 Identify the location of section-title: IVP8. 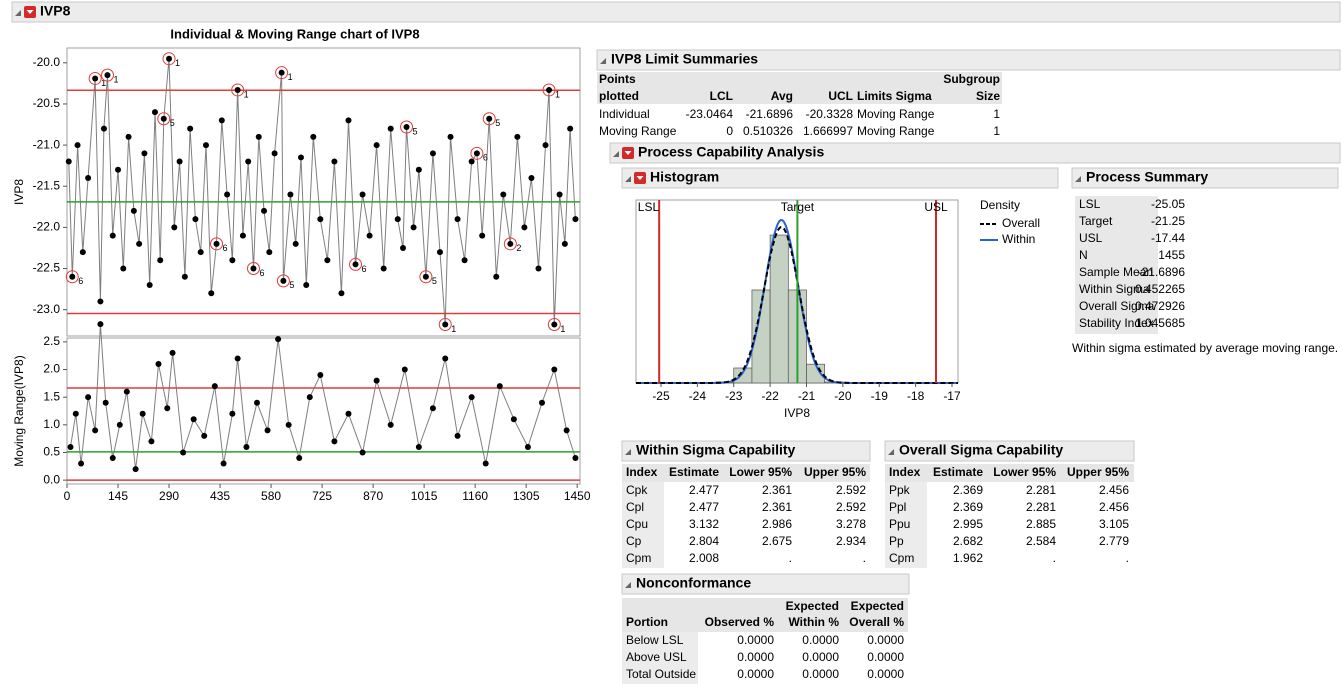
(55, 11).